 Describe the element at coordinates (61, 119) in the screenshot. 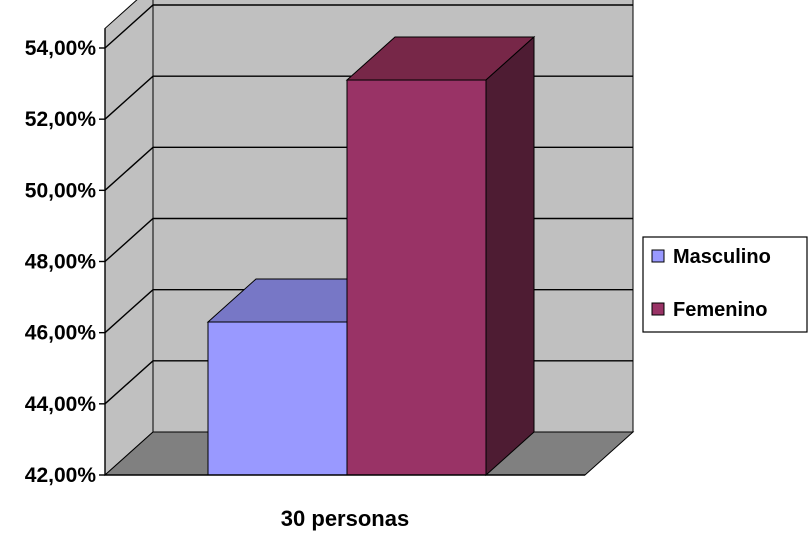

I see `y-tick-label: 52,00%` at that location.